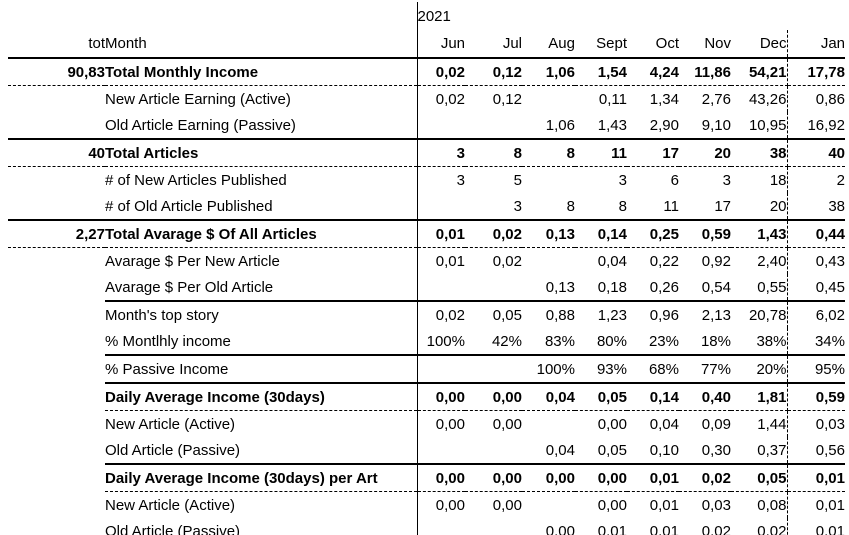 This screenshot has width=849, height=535. I want to click on value-cell-dec: 0,05, so click(759, 478).